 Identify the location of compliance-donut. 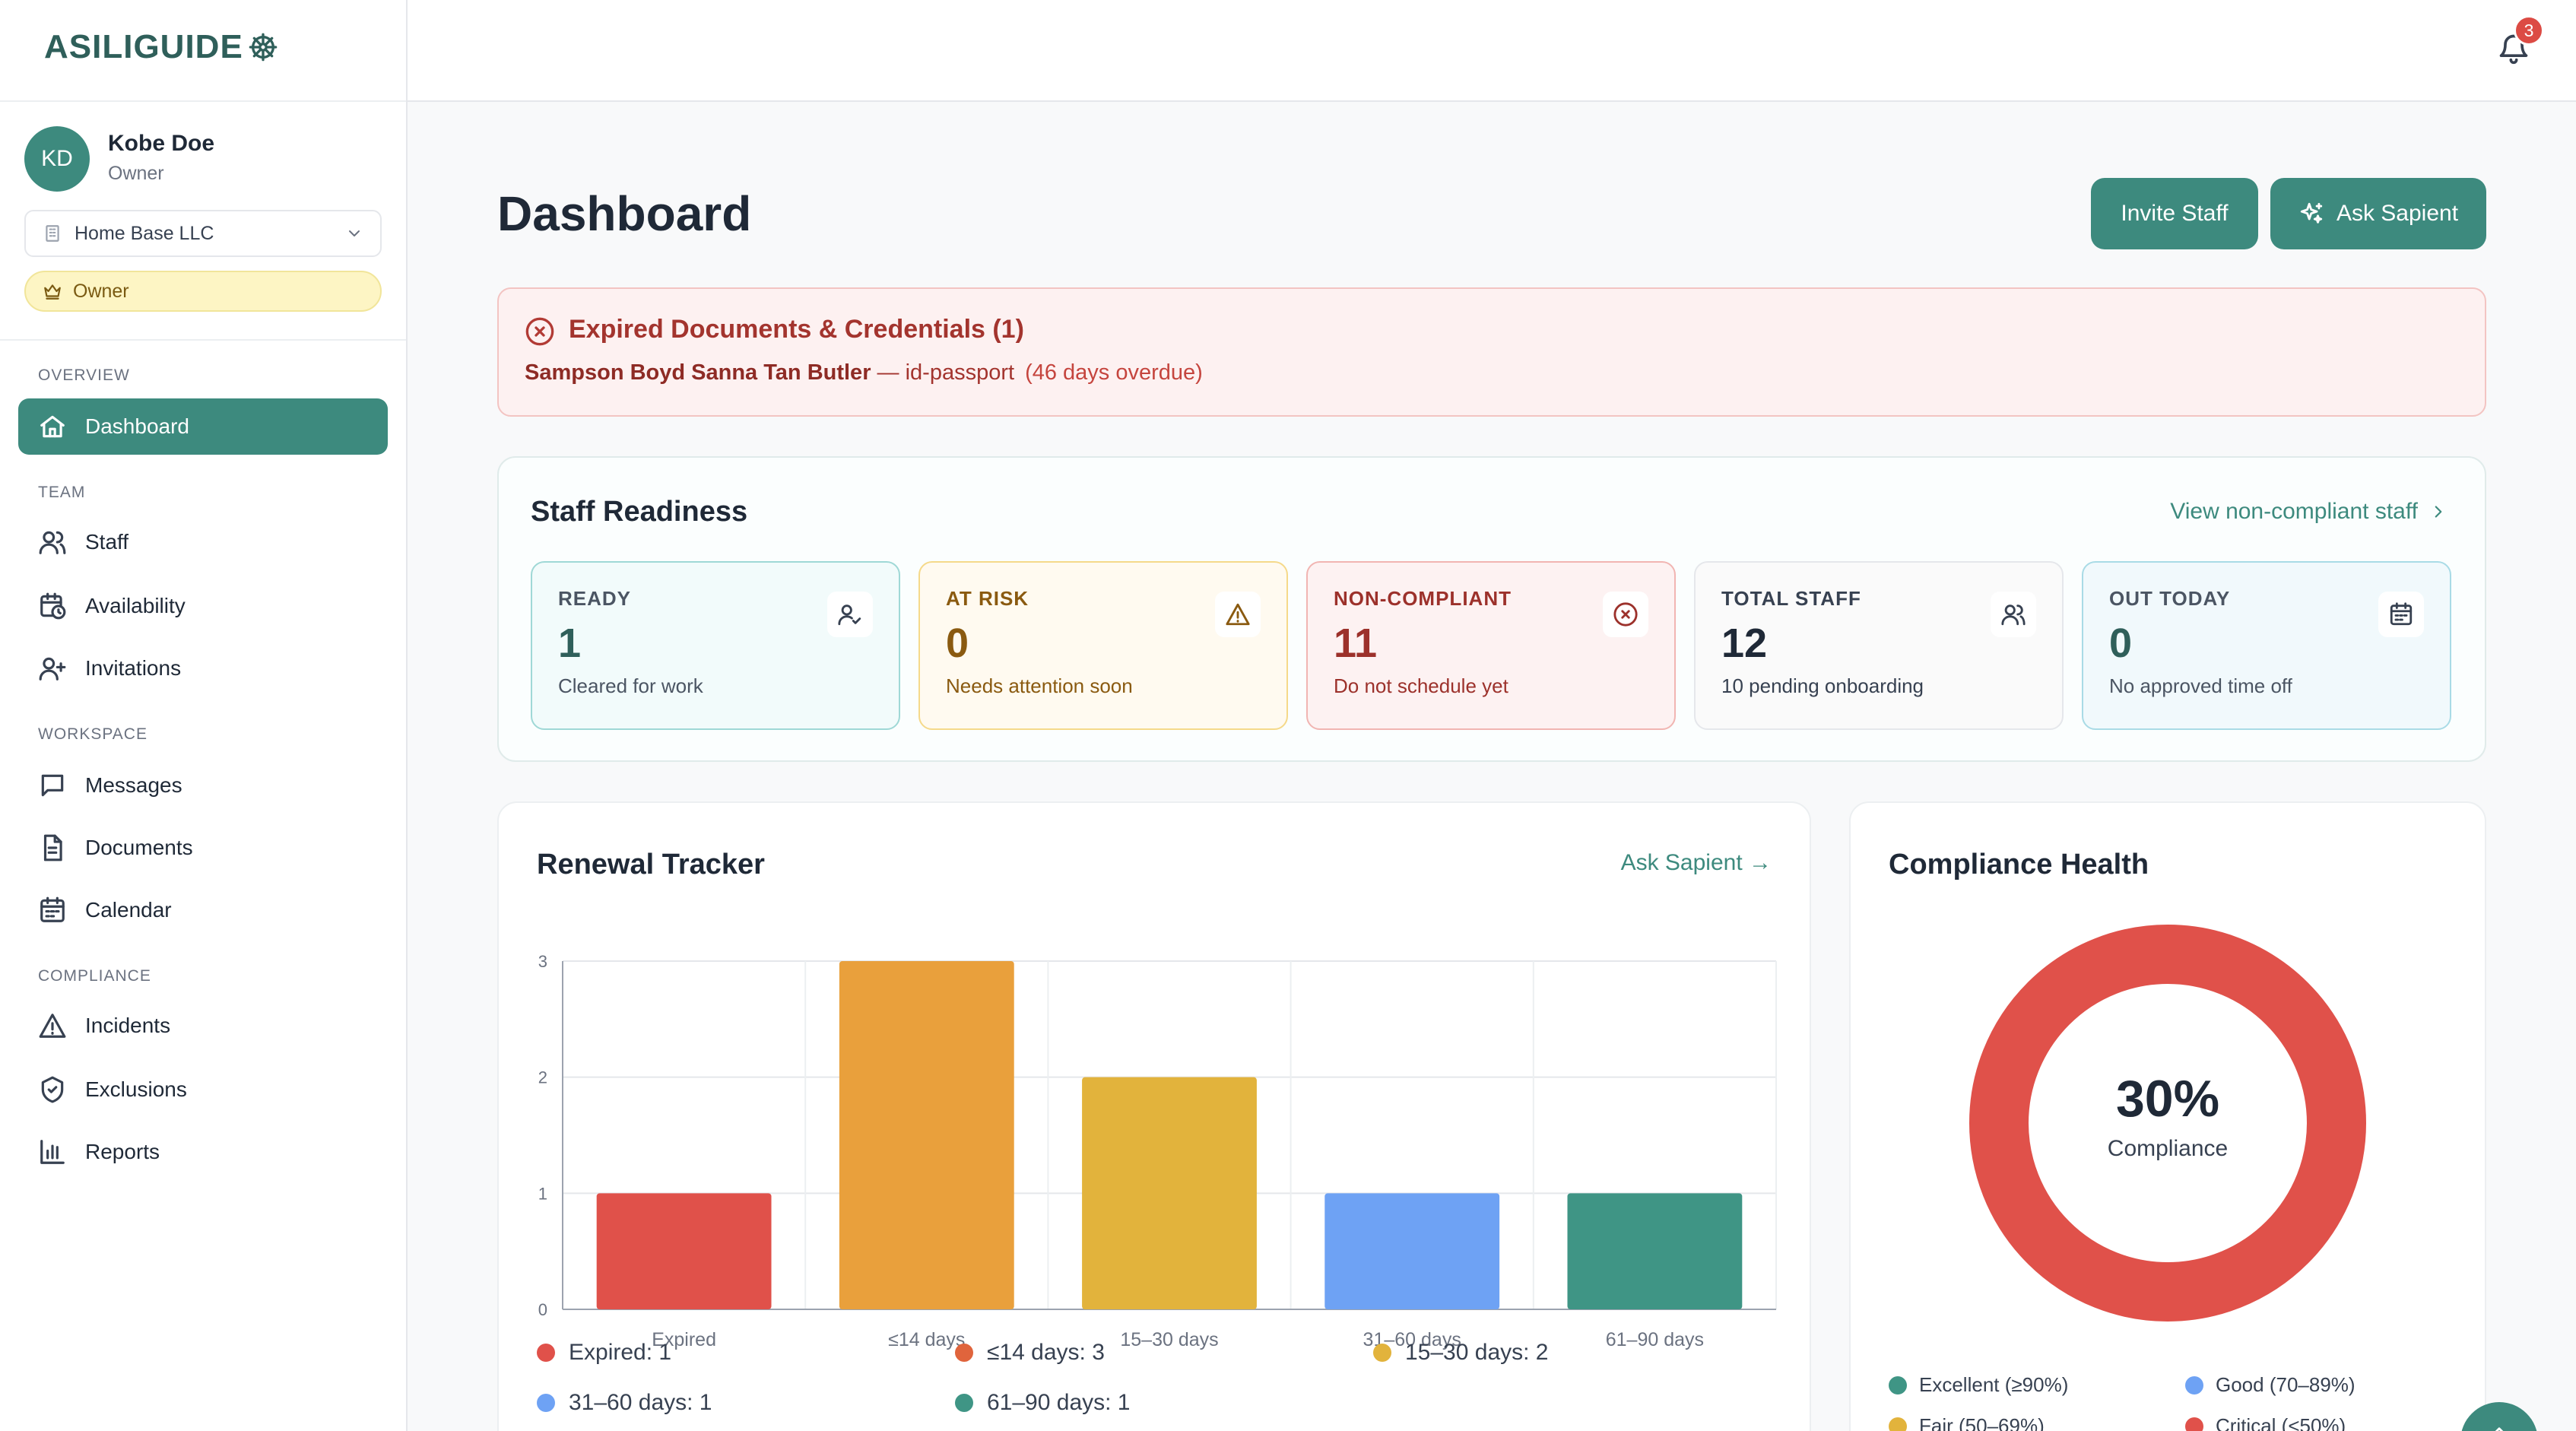
(2167, 1123).